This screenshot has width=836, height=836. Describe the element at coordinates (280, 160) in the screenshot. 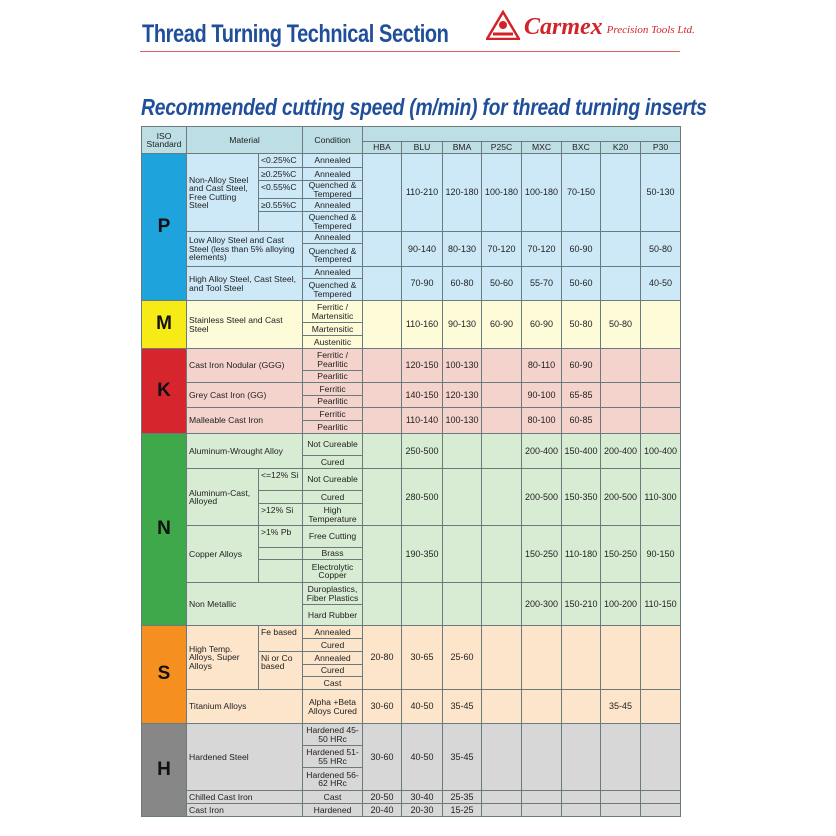

I see `material-subtype: <0.25%C` at that location.